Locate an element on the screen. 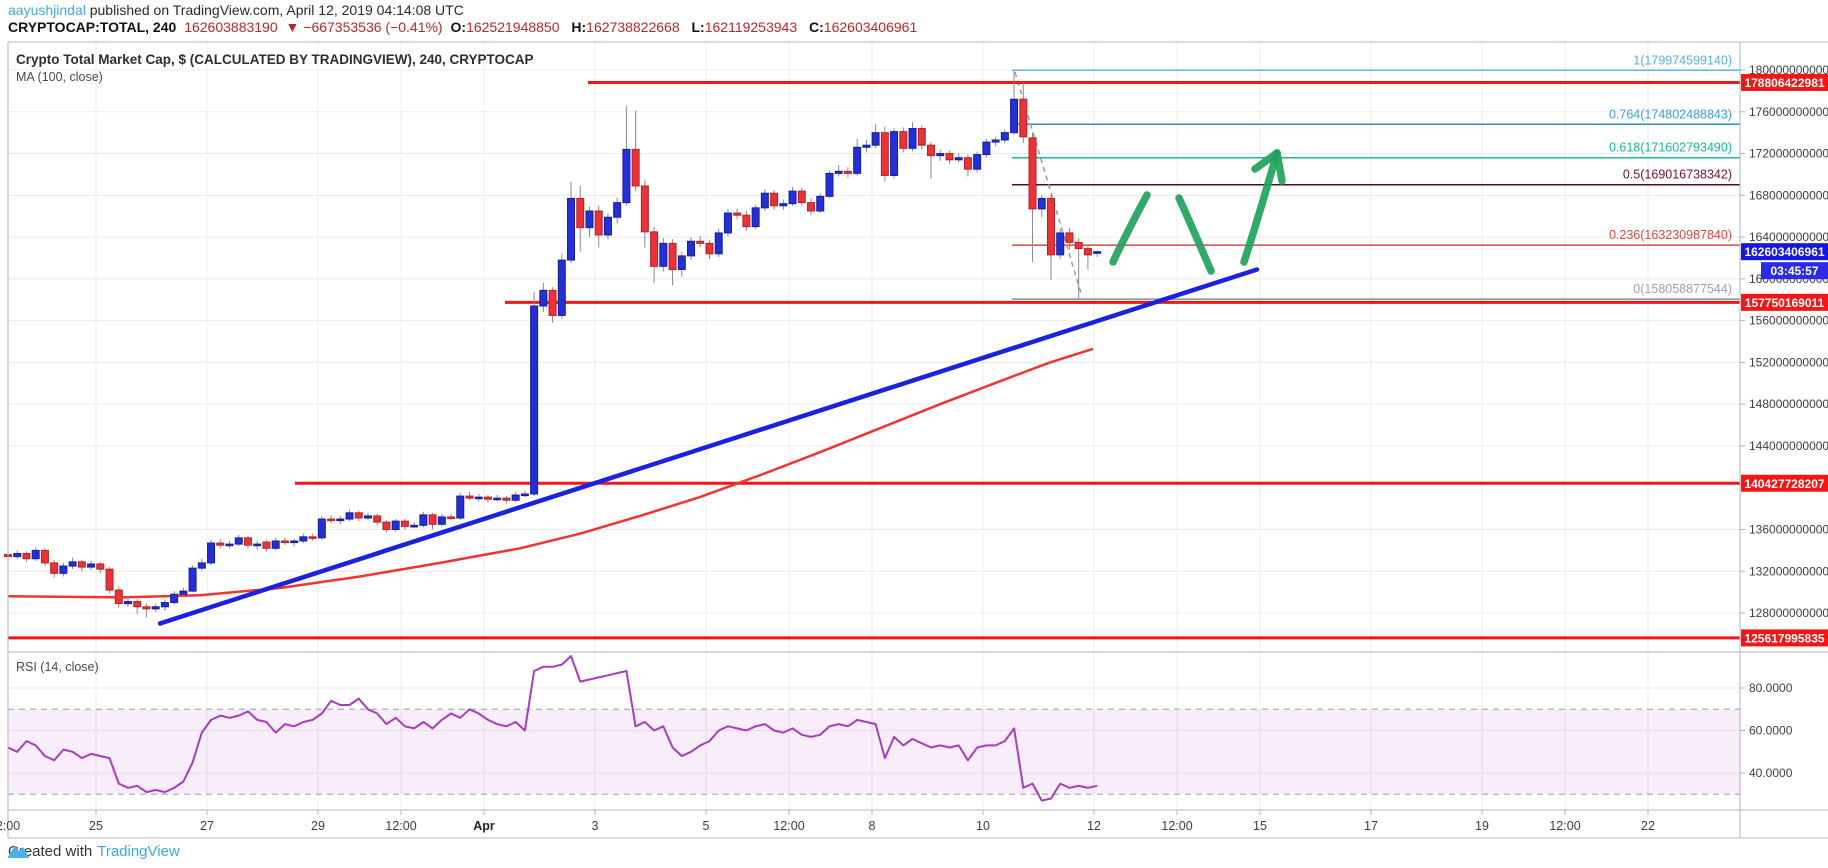  price-level-badge: 125617995835 is located at coordinates (1784, 638).